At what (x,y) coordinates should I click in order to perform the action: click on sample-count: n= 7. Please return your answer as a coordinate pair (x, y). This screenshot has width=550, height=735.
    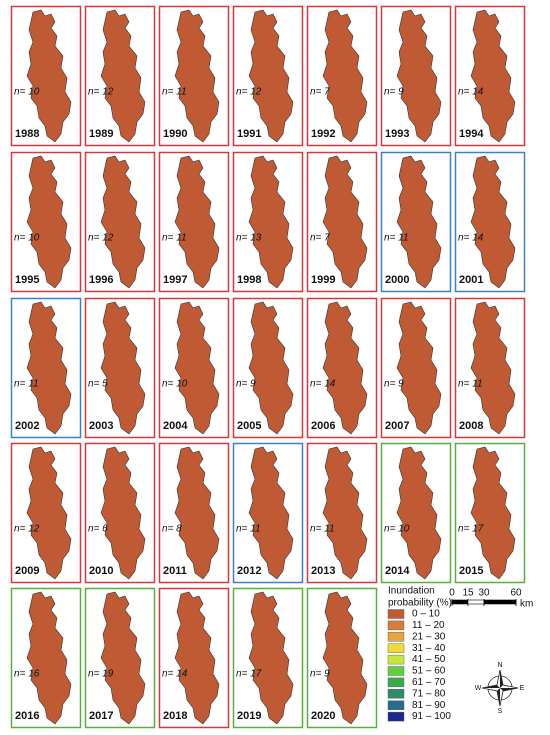
    Looking at the image, I should click on (320, 92).